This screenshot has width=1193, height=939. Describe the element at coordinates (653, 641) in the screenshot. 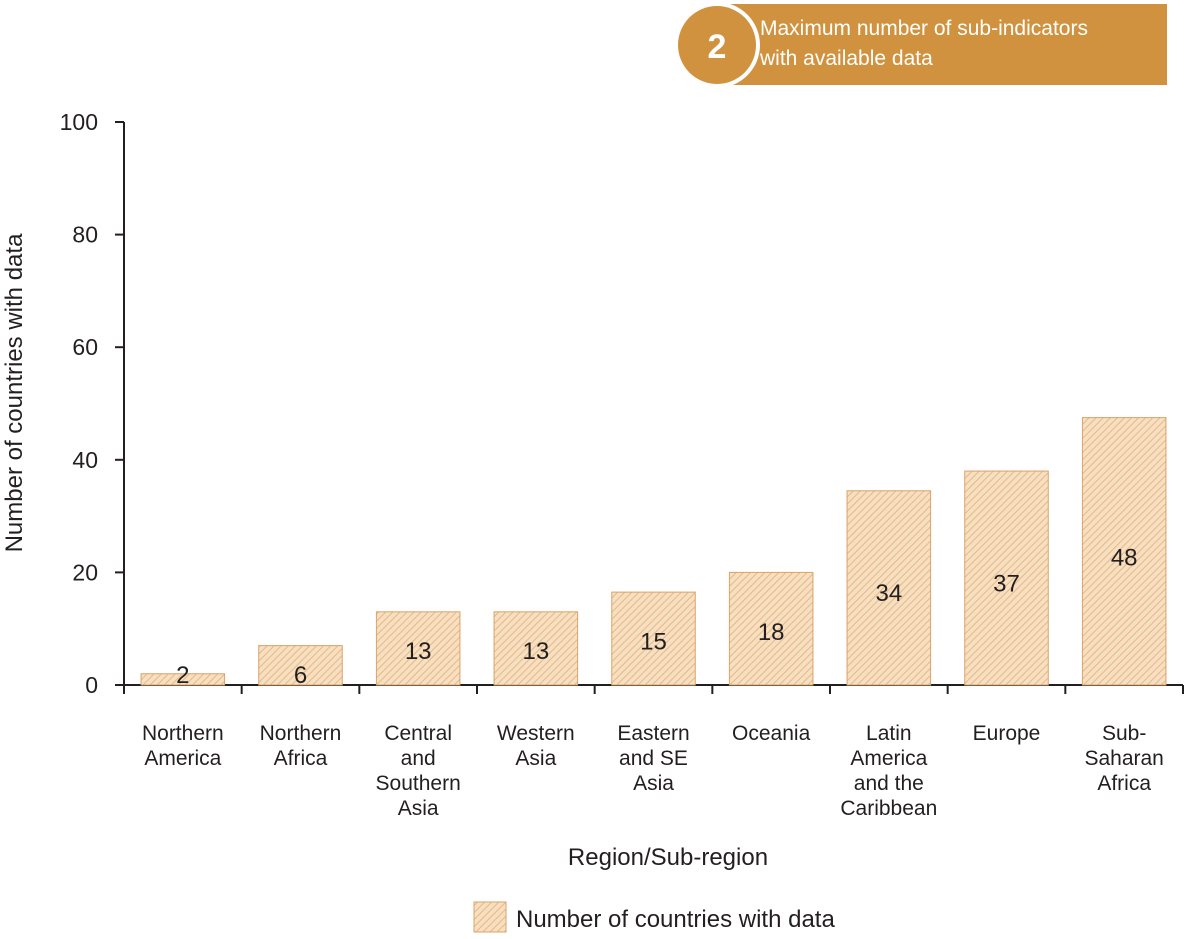

I see `bar-value-label: 15` at that location.